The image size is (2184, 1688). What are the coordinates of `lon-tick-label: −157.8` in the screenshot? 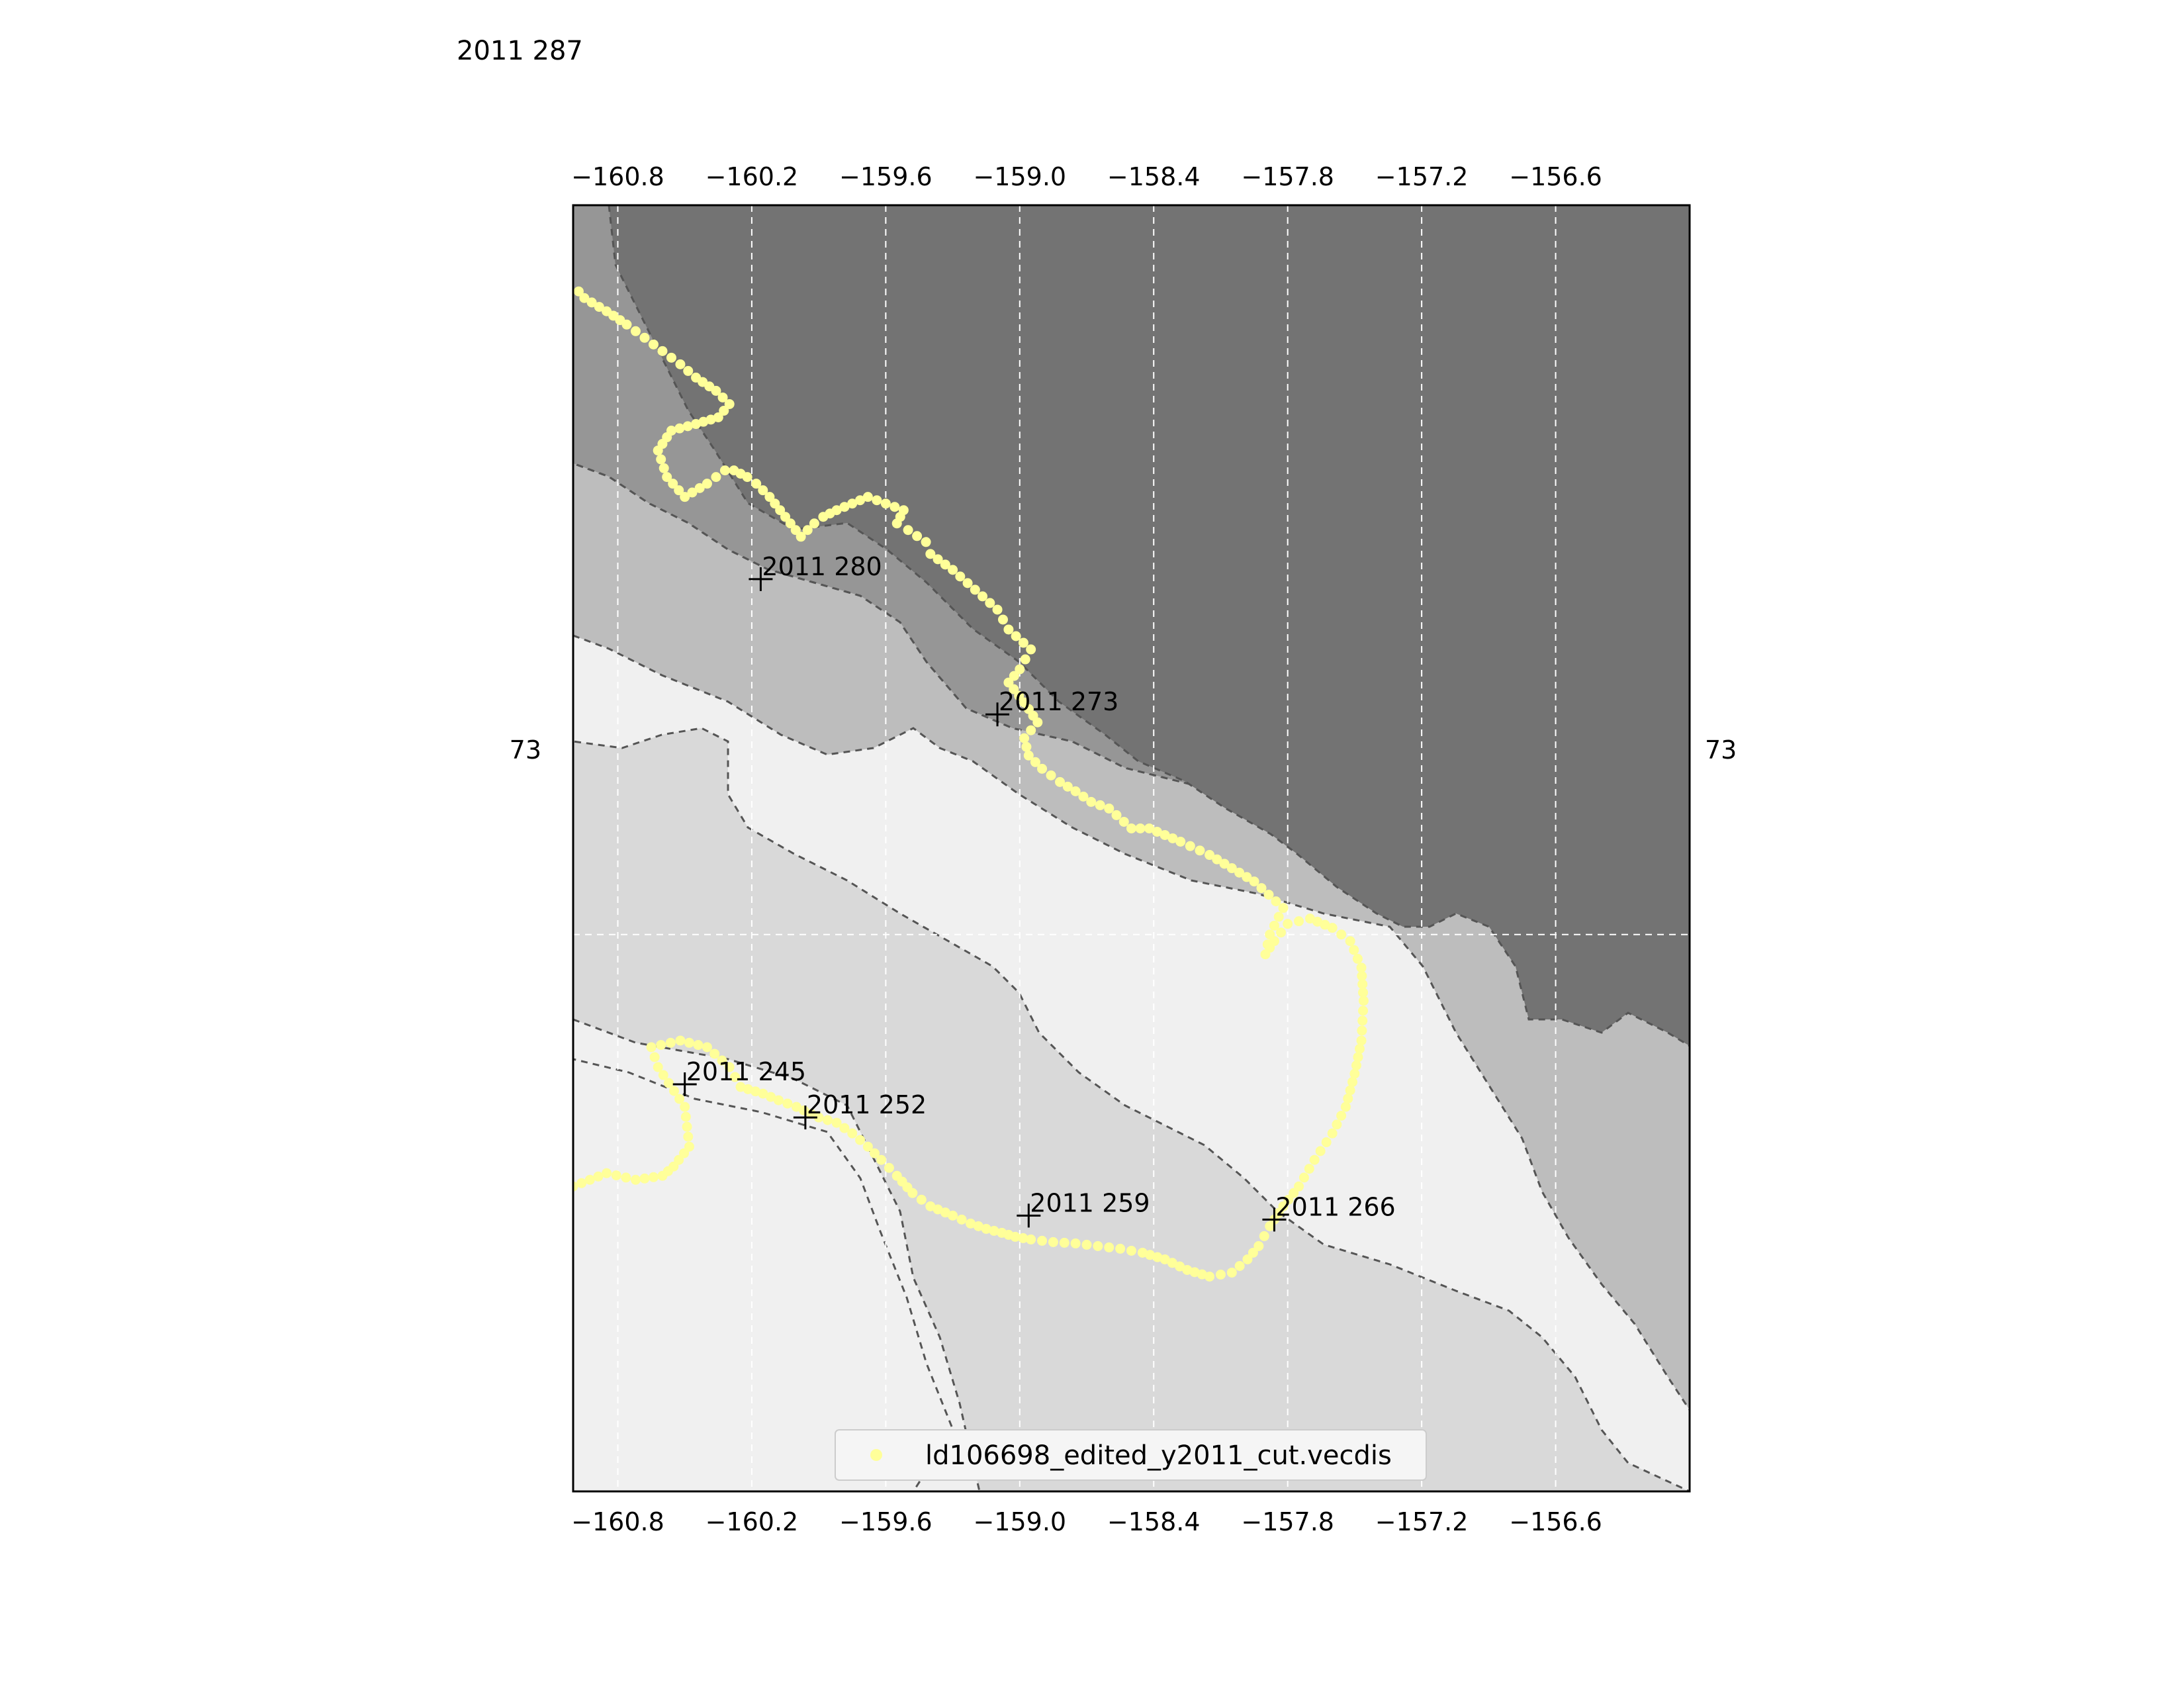 It's located at (1287, 1521).